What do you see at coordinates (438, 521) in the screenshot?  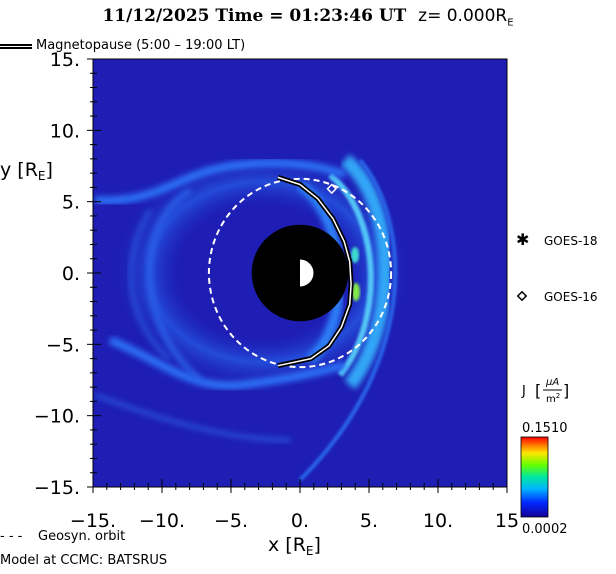 I see `x-tick-label: 10.` at bounding box center [438, 521].